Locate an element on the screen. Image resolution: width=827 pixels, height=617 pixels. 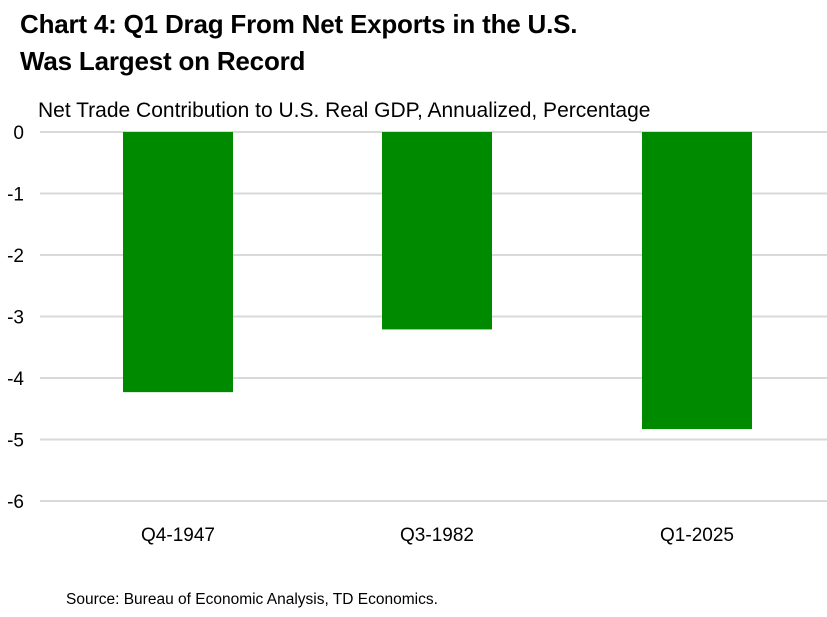
bar-q4-1947 is located at coordinates (178, 262).